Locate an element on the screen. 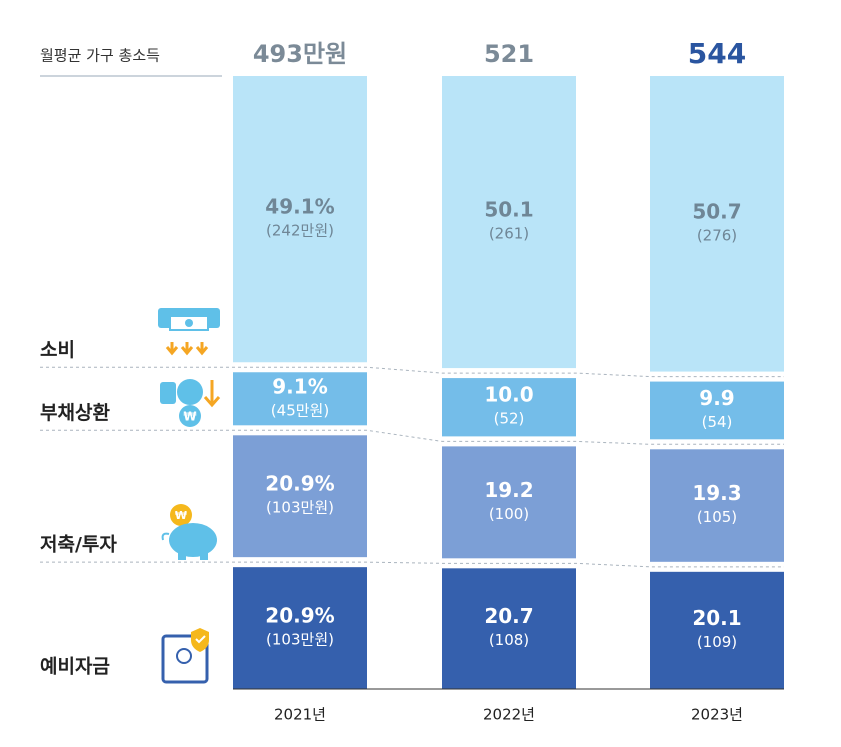  x-tick-label: 2022년 is located at coordinates (509, 715).